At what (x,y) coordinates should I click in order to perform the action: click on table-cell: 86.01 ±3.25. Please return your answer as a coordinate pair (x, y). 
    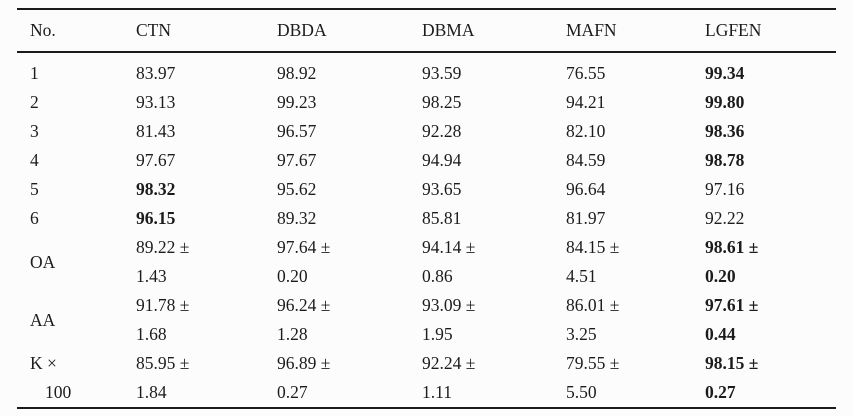
    Looking at the image, I should click on (593, 319).